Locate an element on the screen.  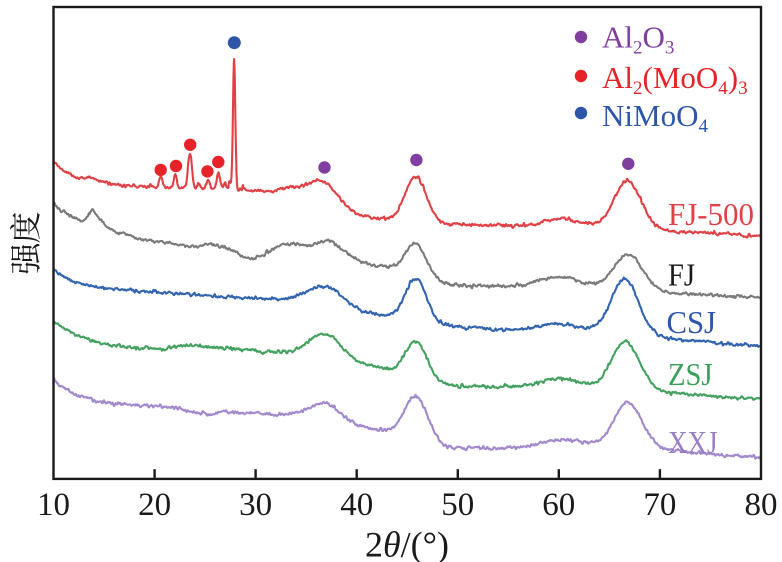
svg-text: FJ-500 is located at coordinates (711, 214).